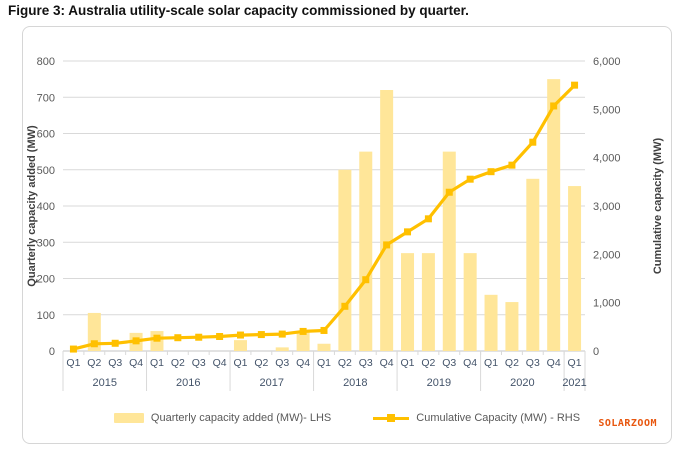 Image resolution: width=680 pixels, height=452 pixels. I want to click on right-tick-label: 3,000, so click(607, 207).